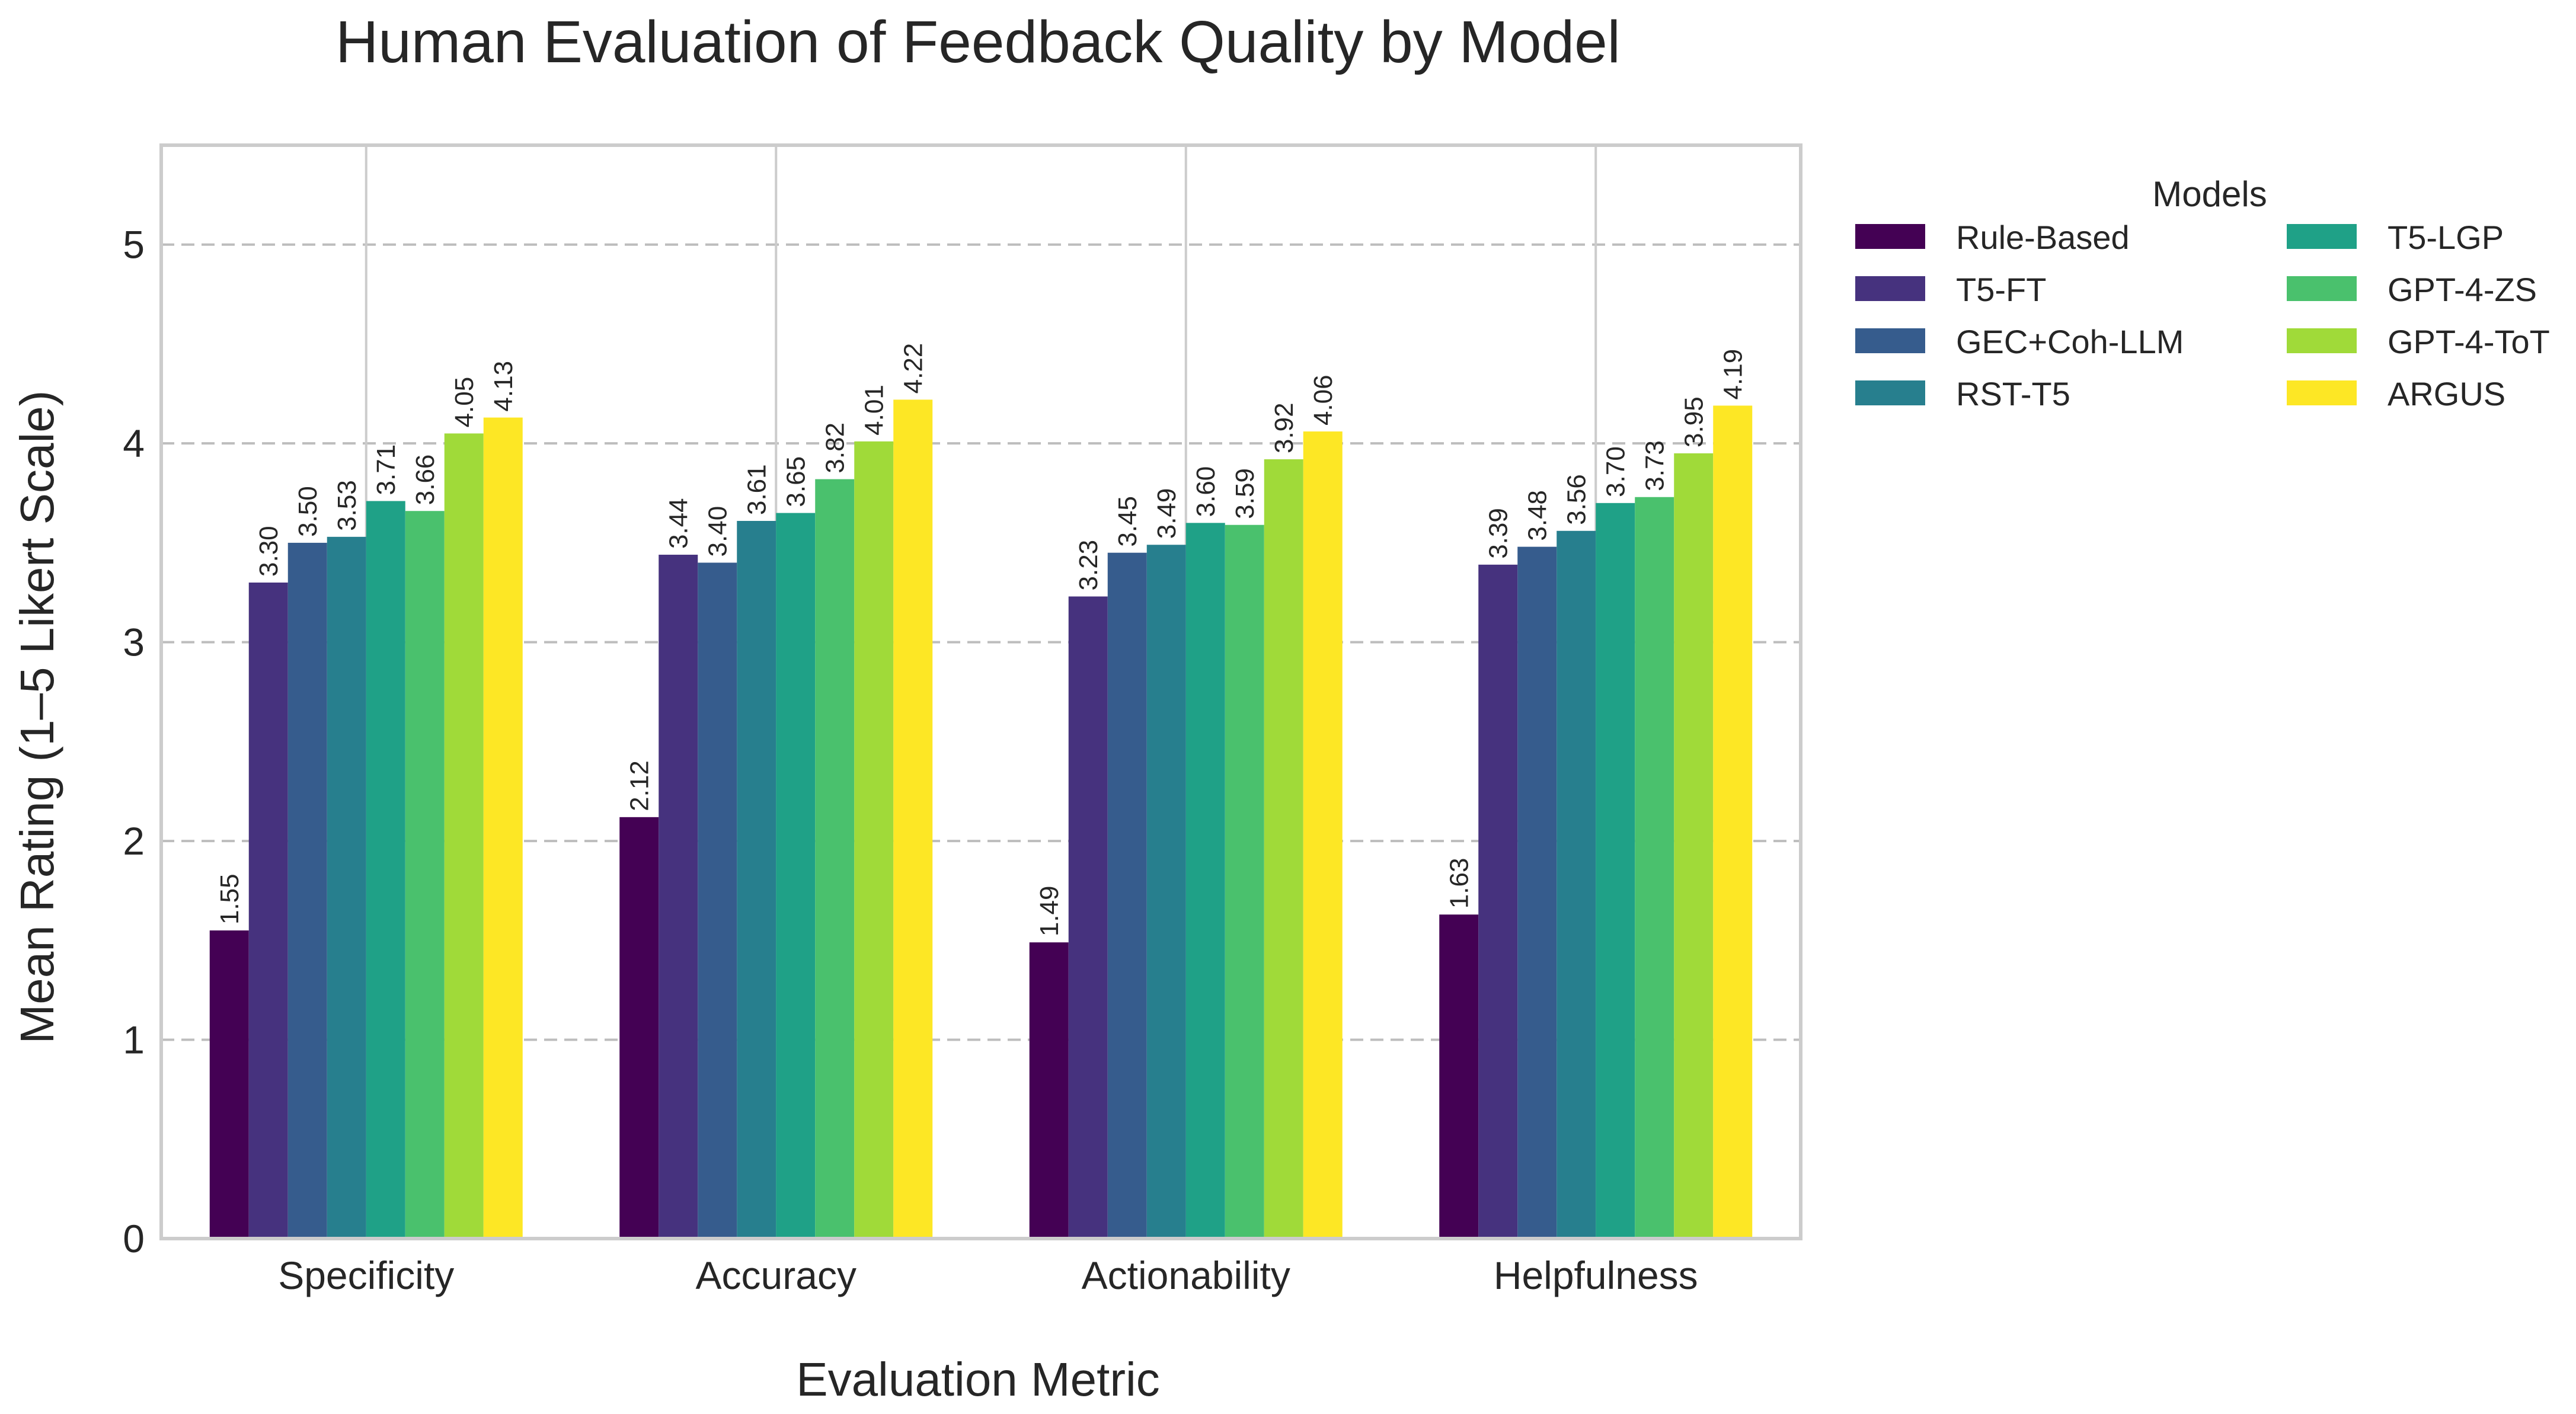 This screenshot has height=1414, width=2576. What do you see at coordinates (1459, 883) in the screenshot?
I see `bar-value-label: 1.63` at bounding box center [1459, 883].